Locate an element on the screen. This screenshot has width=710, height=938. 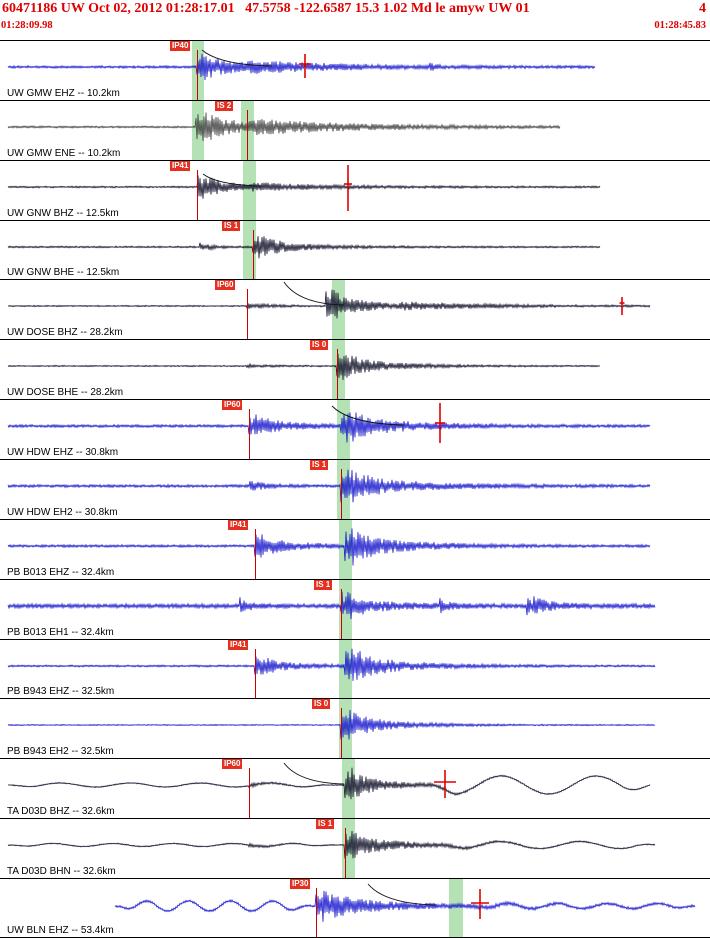
window-end-time: 01:28:45.83 is located at coordinates (680, 25).